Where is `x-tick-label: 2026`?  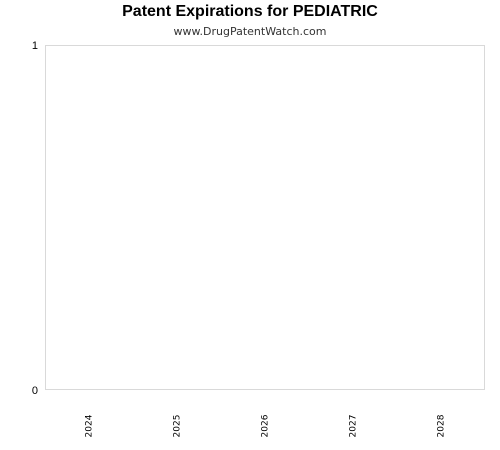
x-tick-label: 2026 is located at coordinates (266, 425).